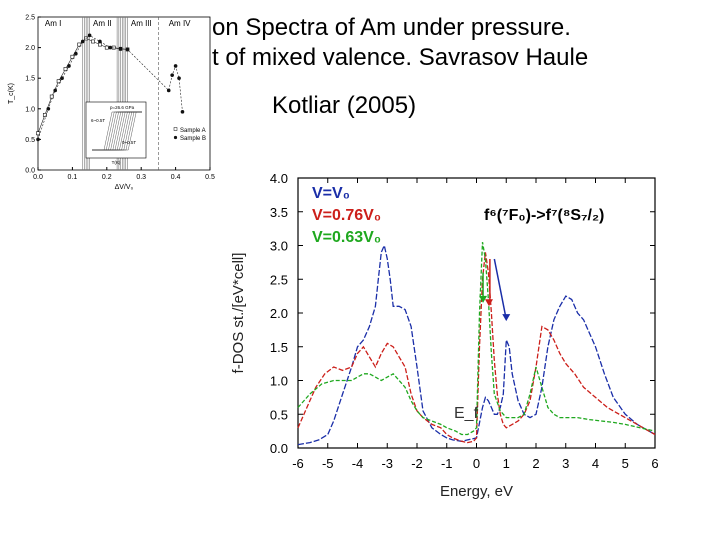 This screenshot has width=720, height=540. I want to click on y-axis-label: f-DOS st./[eV*cell], so click(238, 313).